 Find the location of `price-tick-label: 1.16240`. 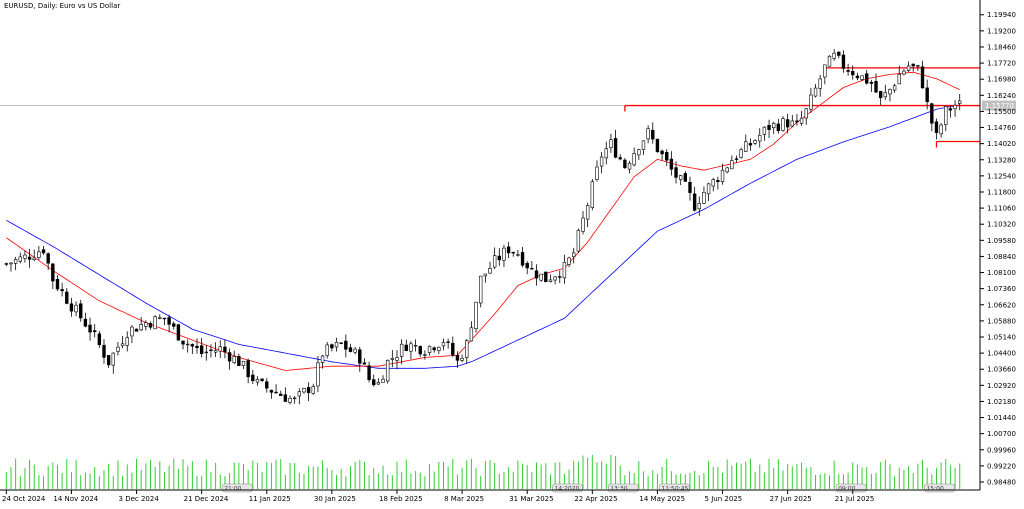

price-tick-label: 1.16240 is located at coordinates (1001, 96).